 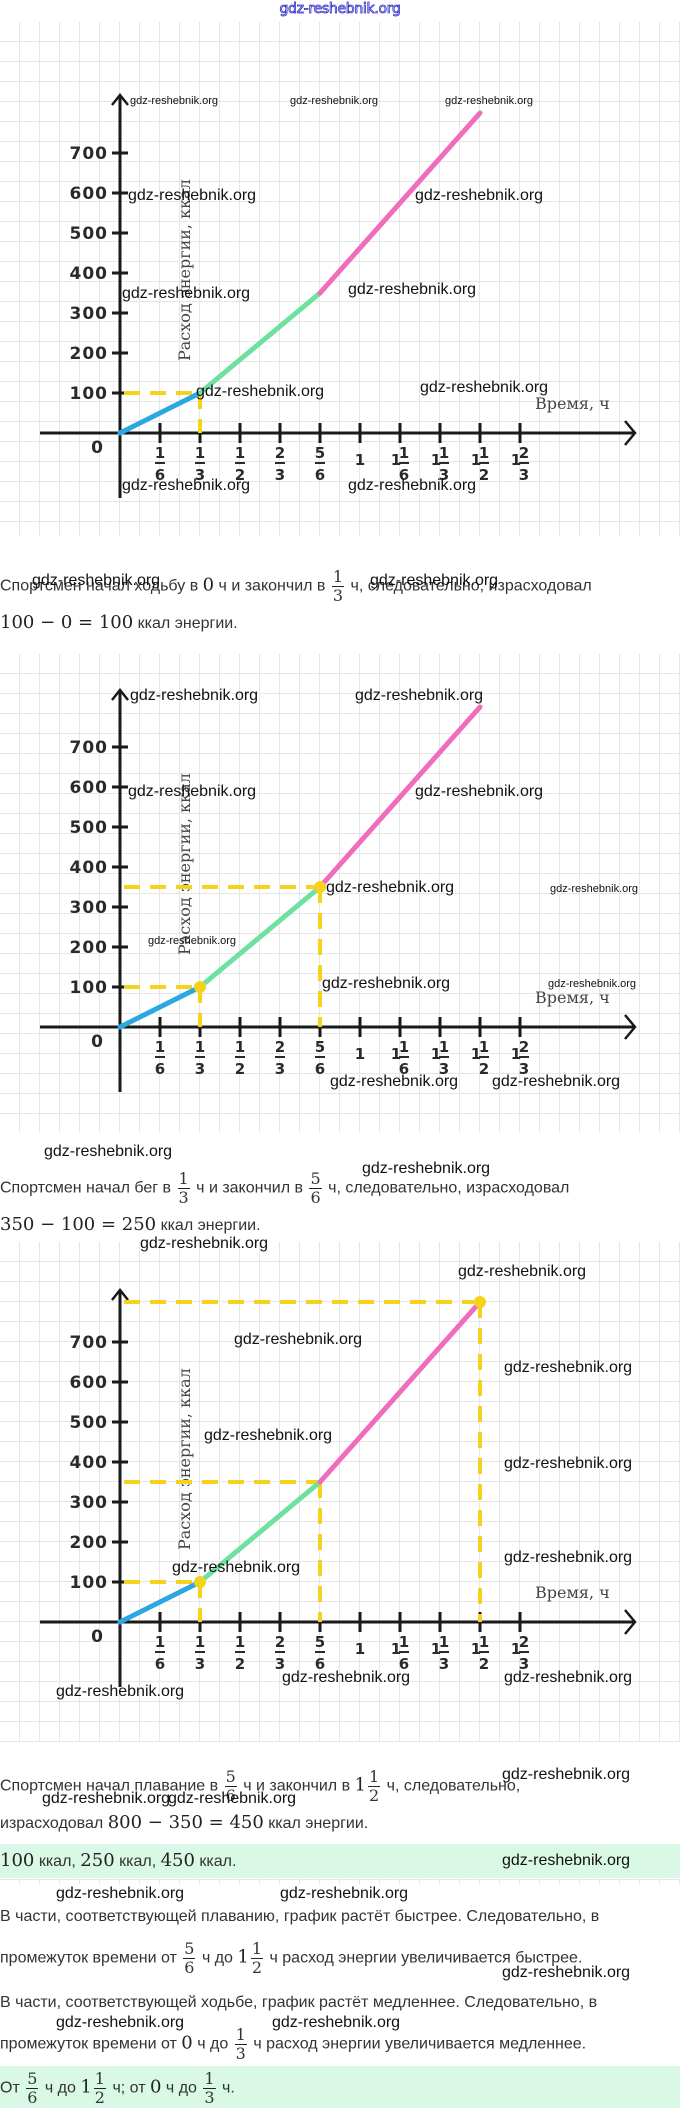 I want to click on series-line-running, so click(x=260, y=1532).